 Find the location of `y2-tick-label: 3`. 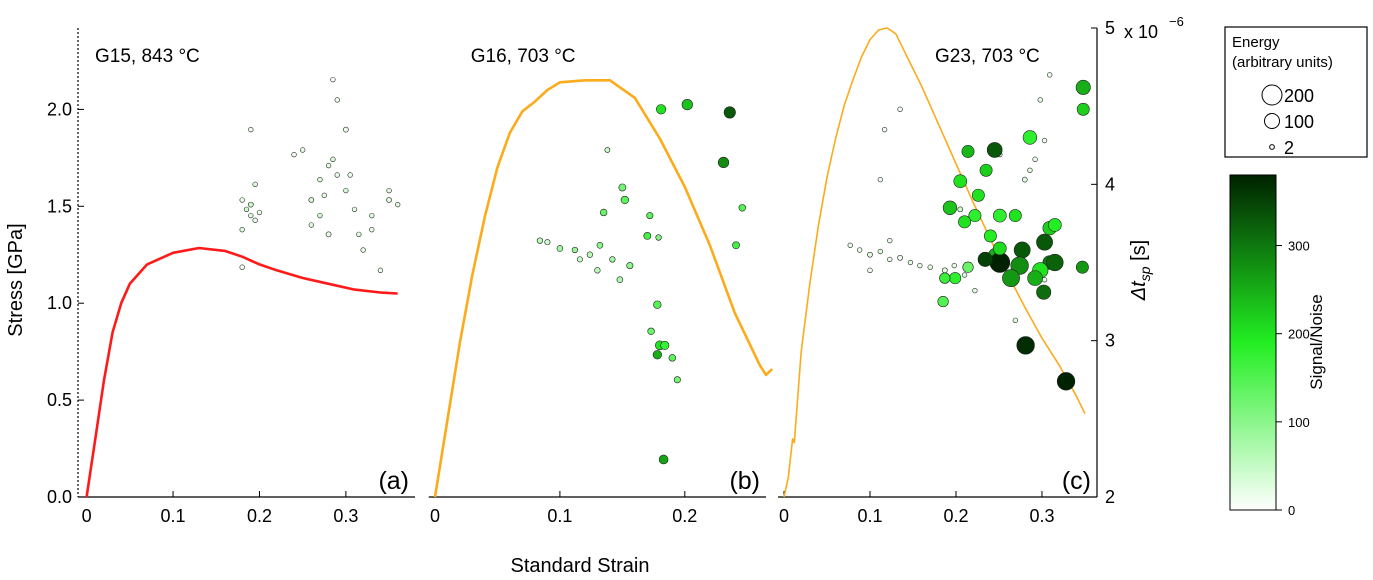

y2-tick-label: 3 is located at coordinates (1110, 341).